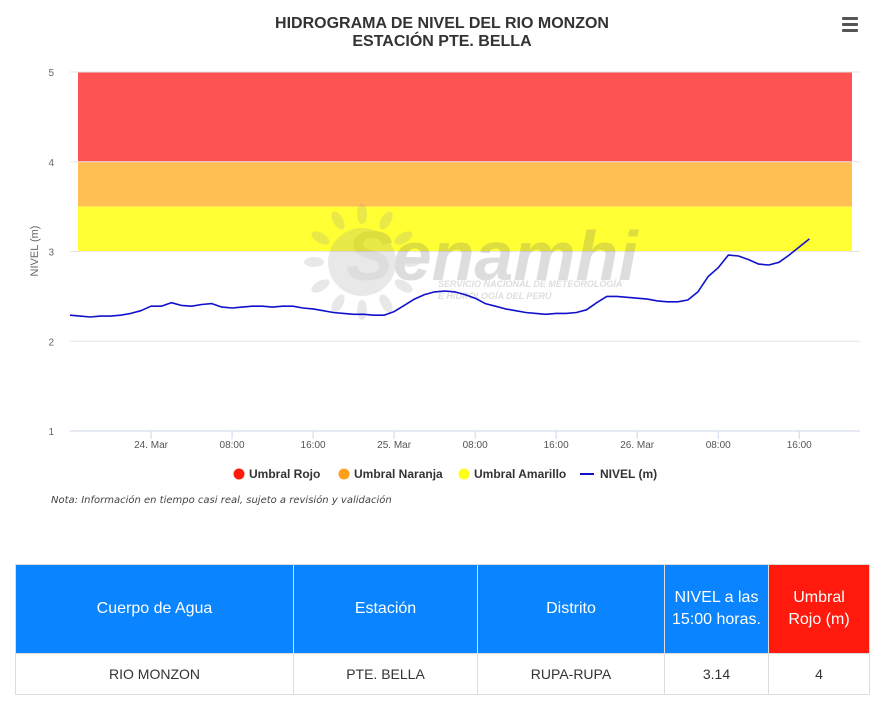 The width and height of the screenshot is (889, 705). Describe the element at coordinates (51, 73) in the screenshot. I see `y-tick-label: 5` at that location.